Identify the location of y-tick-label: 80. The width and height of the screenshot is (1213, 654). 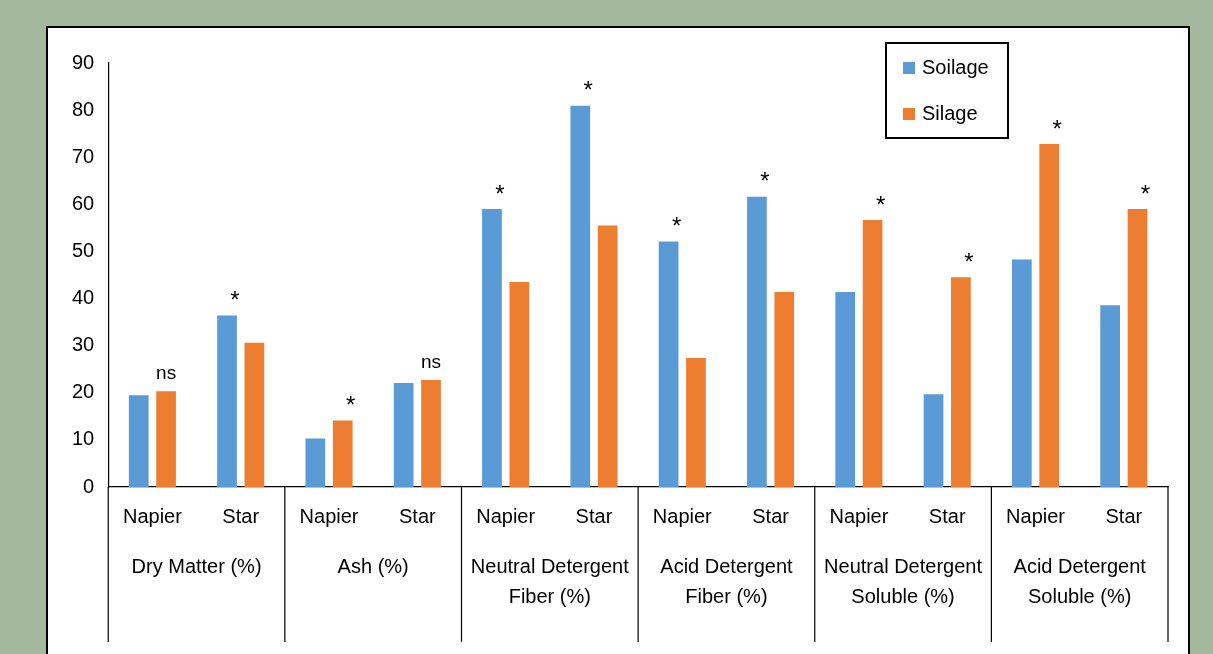
(83, 108).